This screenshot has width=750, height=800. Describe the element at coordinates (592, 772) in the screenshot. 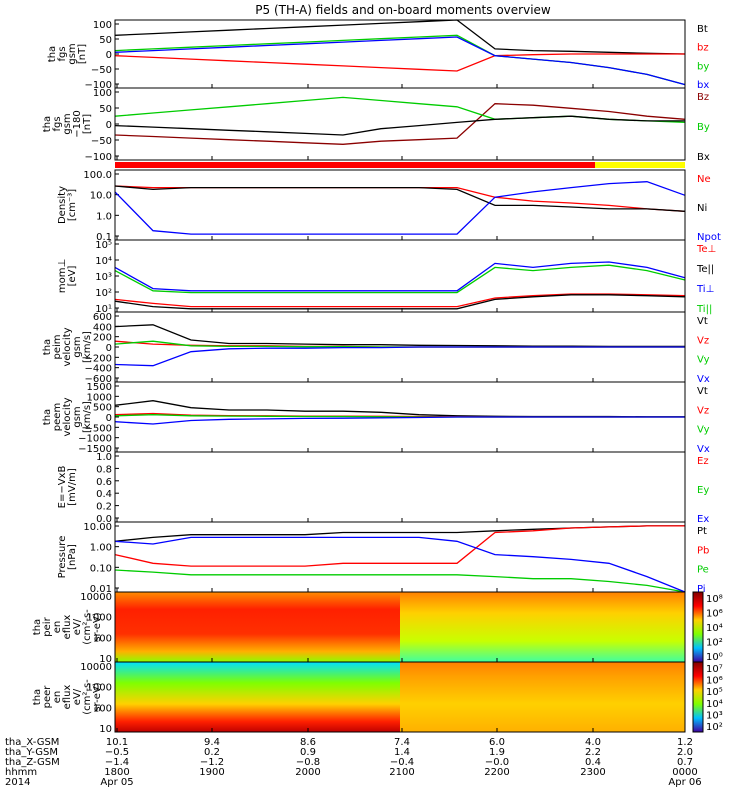

I see `x-row-value: 2300` at that location.